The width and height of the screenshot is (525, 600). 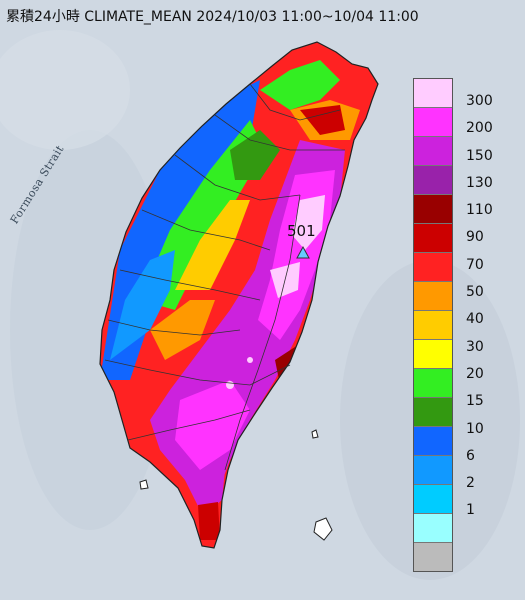 What do you see at coordinates (479, 182) in the screenshot?
I see `legend-label: 130` at bounding box center [479, 182].